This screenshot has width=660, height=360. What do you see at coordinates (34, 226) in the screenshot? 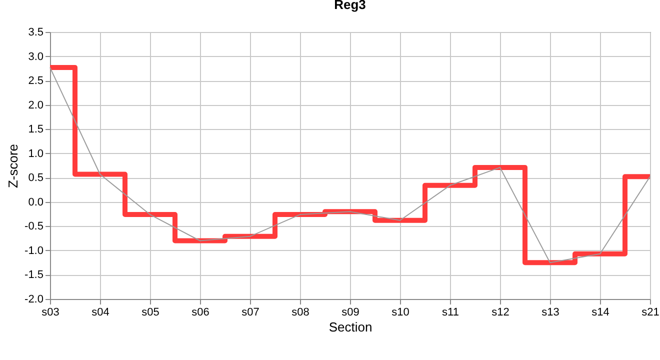
I see `y-tick-label: -0.5` at bounding box center [34, 226].